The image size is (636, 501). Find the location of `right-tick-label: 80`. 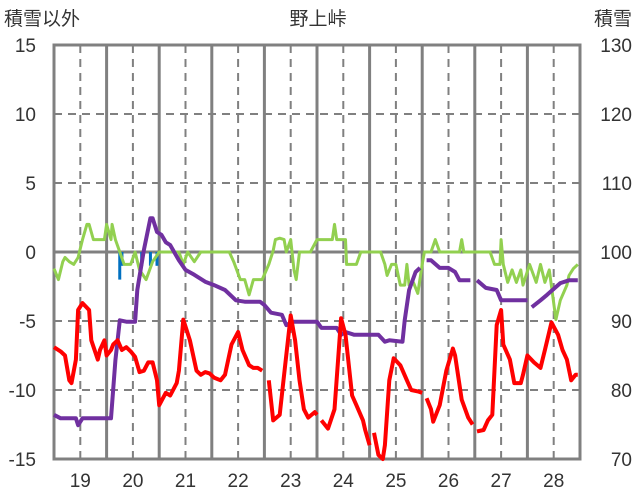

right-tick-label: 80 is located at coordinates (621, 391).